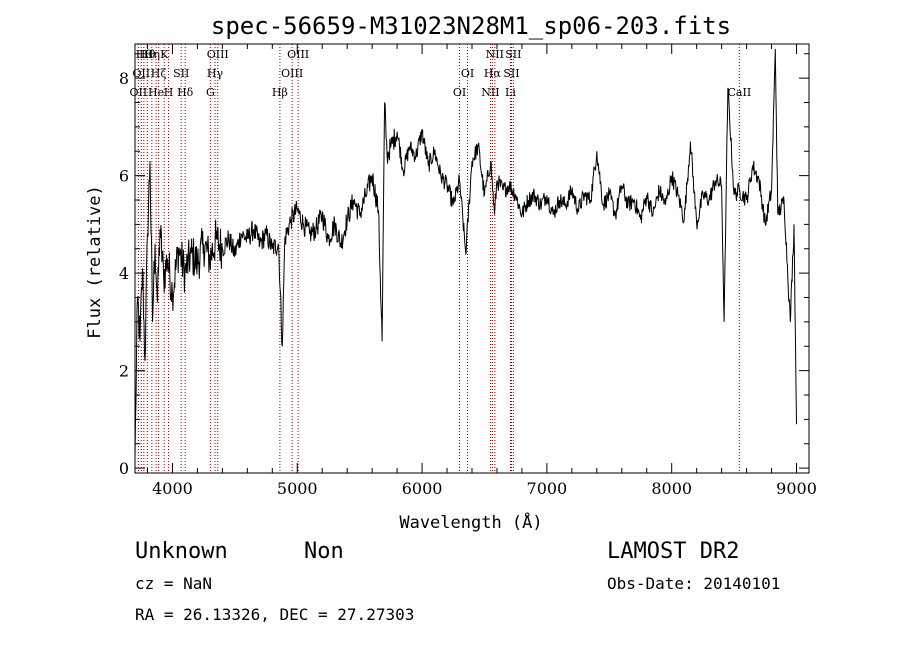  I want to click on line-label: G, so click(210, 92).